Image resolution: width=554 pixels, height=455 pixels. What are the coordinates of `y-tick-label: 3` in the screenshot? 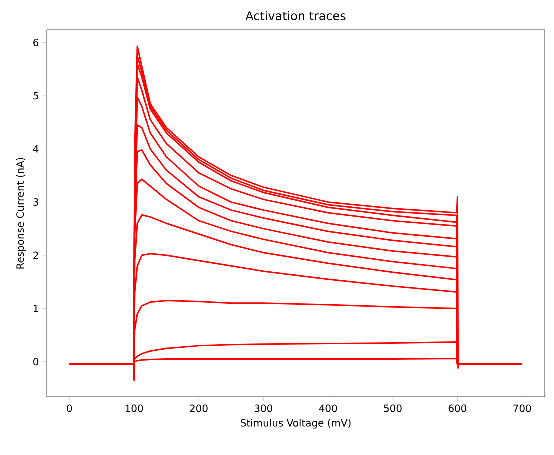 It's located at (36, 202).